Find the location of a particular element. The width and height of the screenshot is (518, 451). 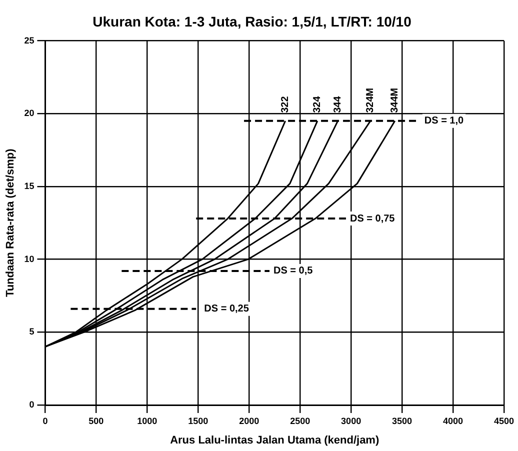

text: 324 is located at coordinates (318, 104).